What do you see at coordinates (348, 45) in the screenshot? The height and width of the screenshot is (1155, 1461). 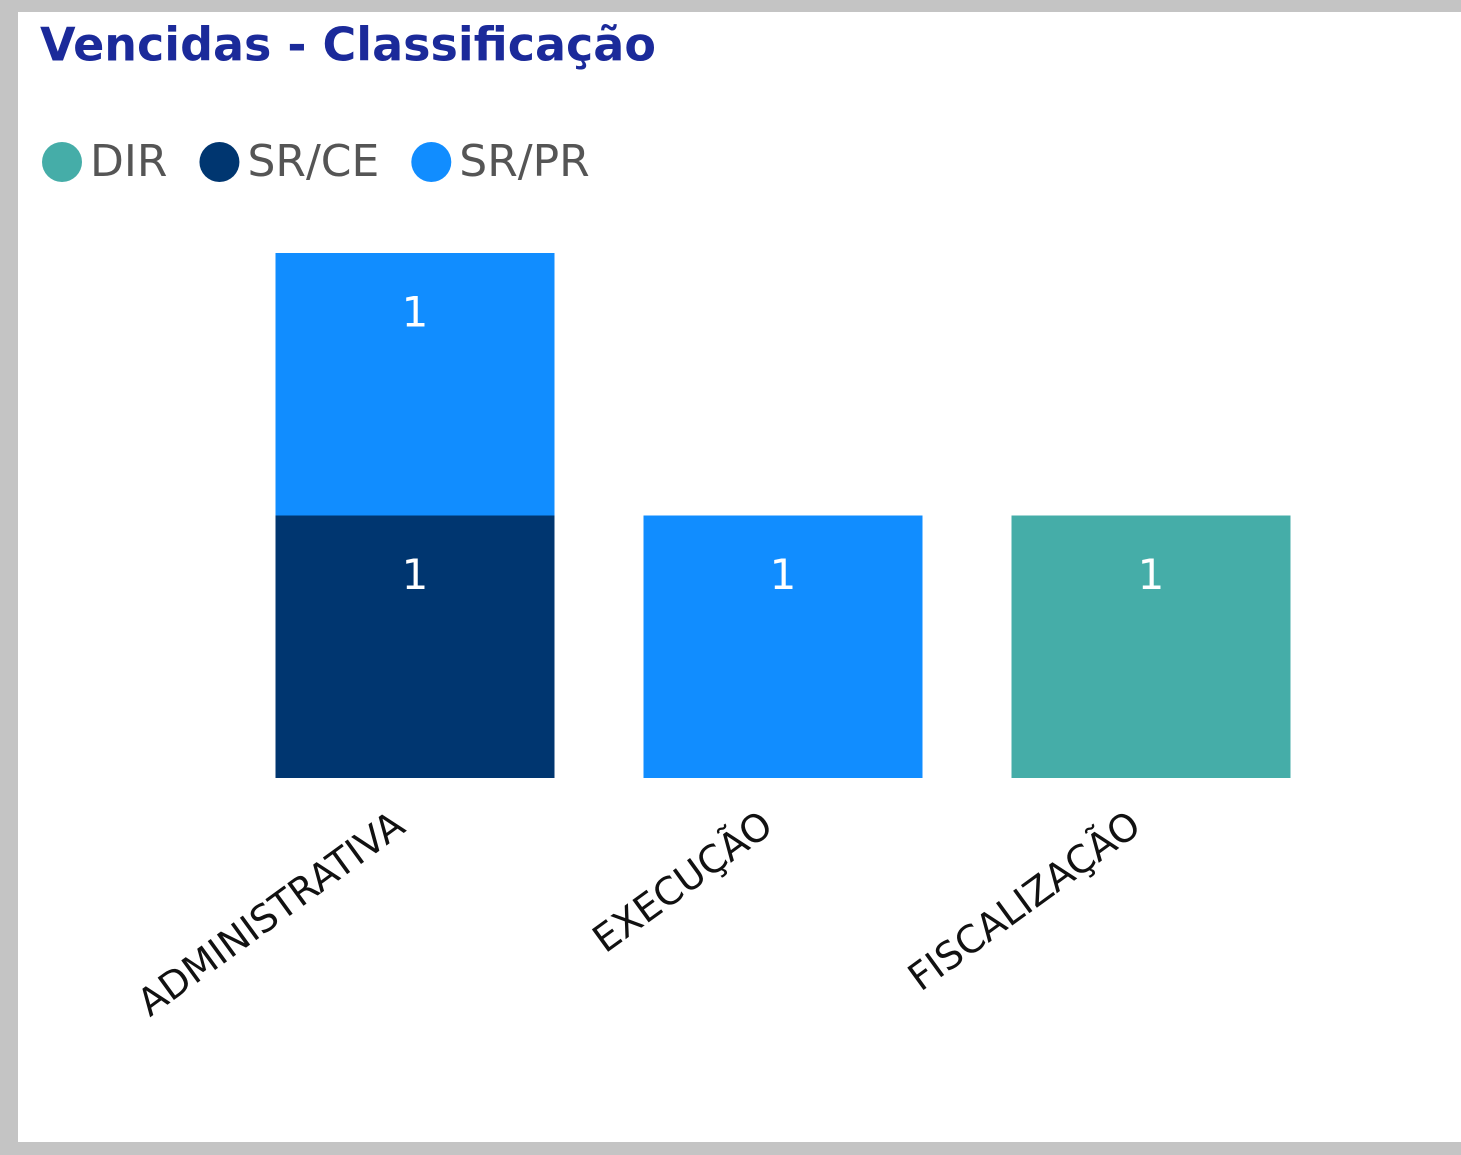 I see `chart-title: Vencidas - Classificação` at bounding box center [348, 45].